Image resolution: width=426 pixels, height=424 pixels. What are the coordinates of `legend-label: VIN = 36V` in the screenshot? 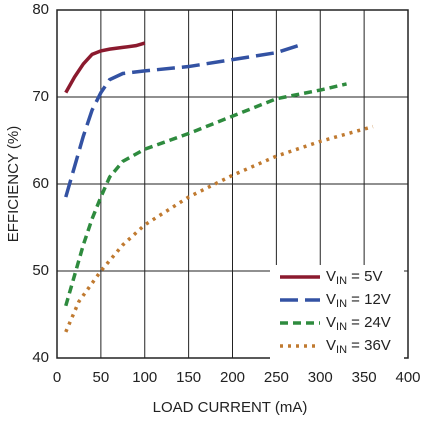 It's located at (358, 346).